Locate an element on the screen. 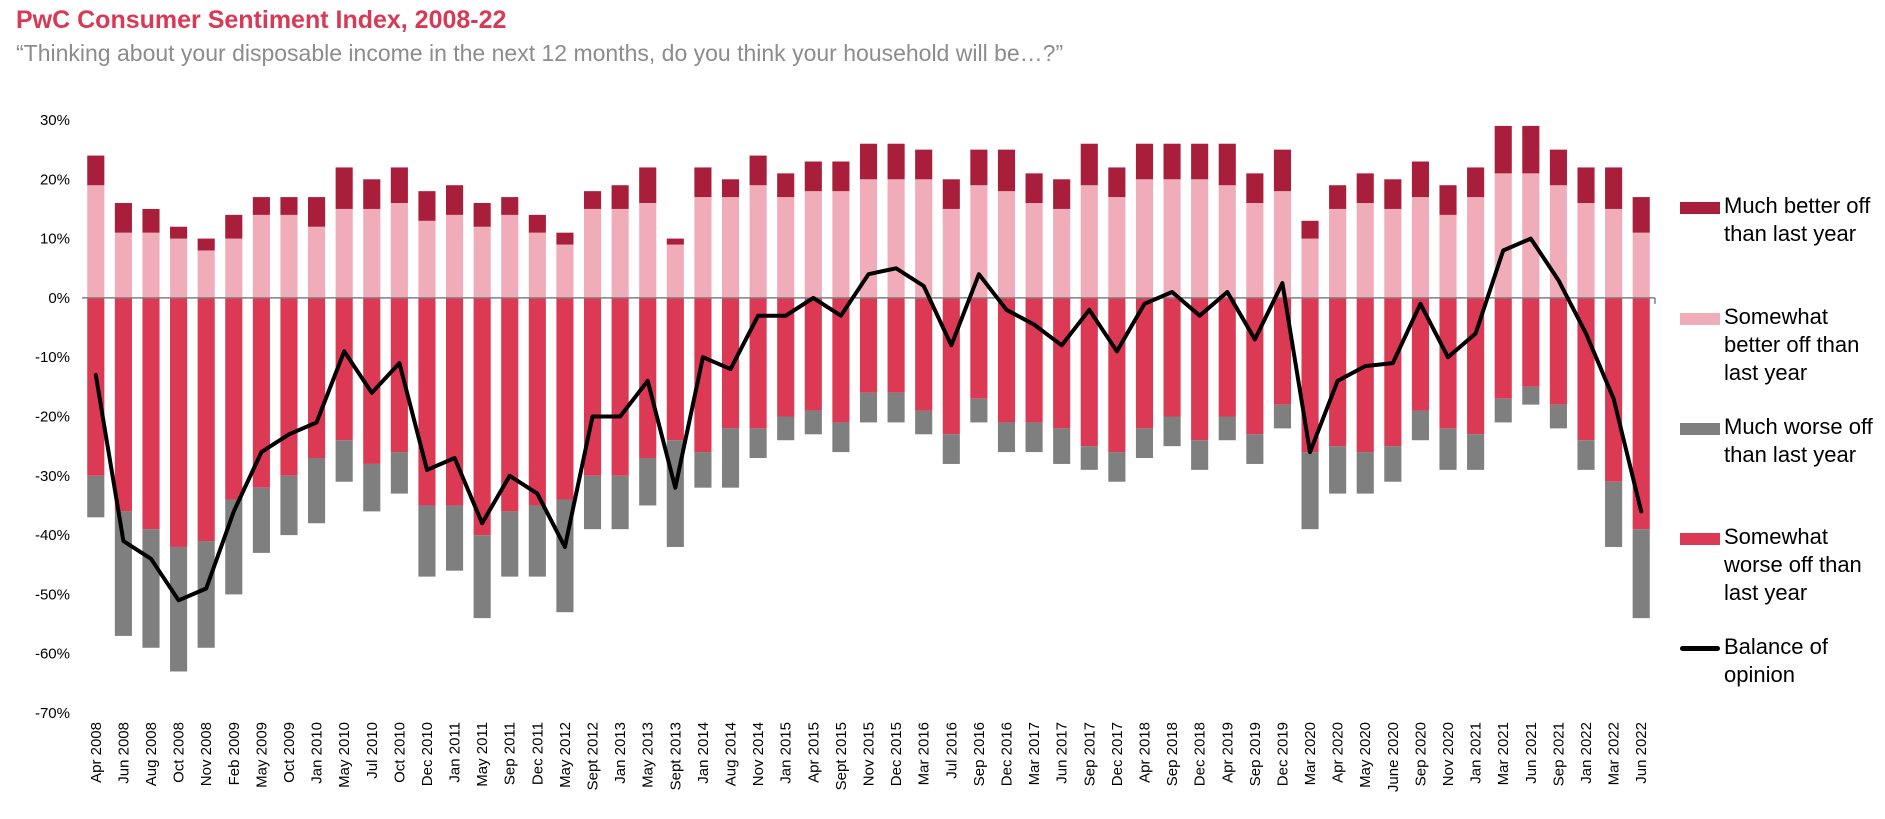  x-tick-label: Jun 2008 is located at coordinates (123, 753).